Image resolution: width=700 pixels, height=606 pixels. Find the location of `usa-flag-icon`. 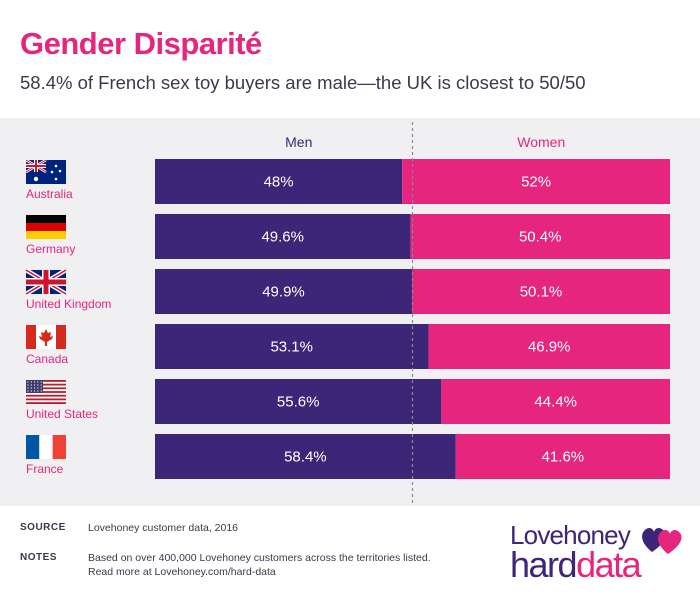

usa-flag-icon is located at coordinates (46, 392).